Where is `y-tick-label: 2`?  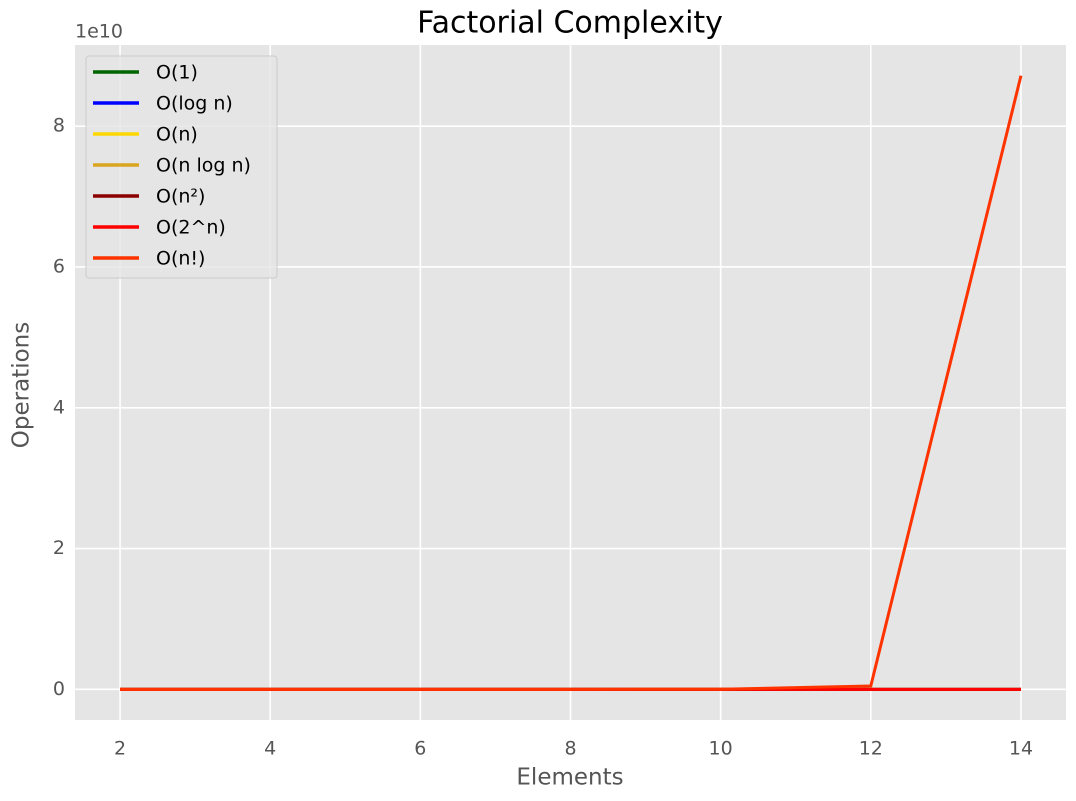 y-tick-label: 2 is located at coordinates (59, 548).